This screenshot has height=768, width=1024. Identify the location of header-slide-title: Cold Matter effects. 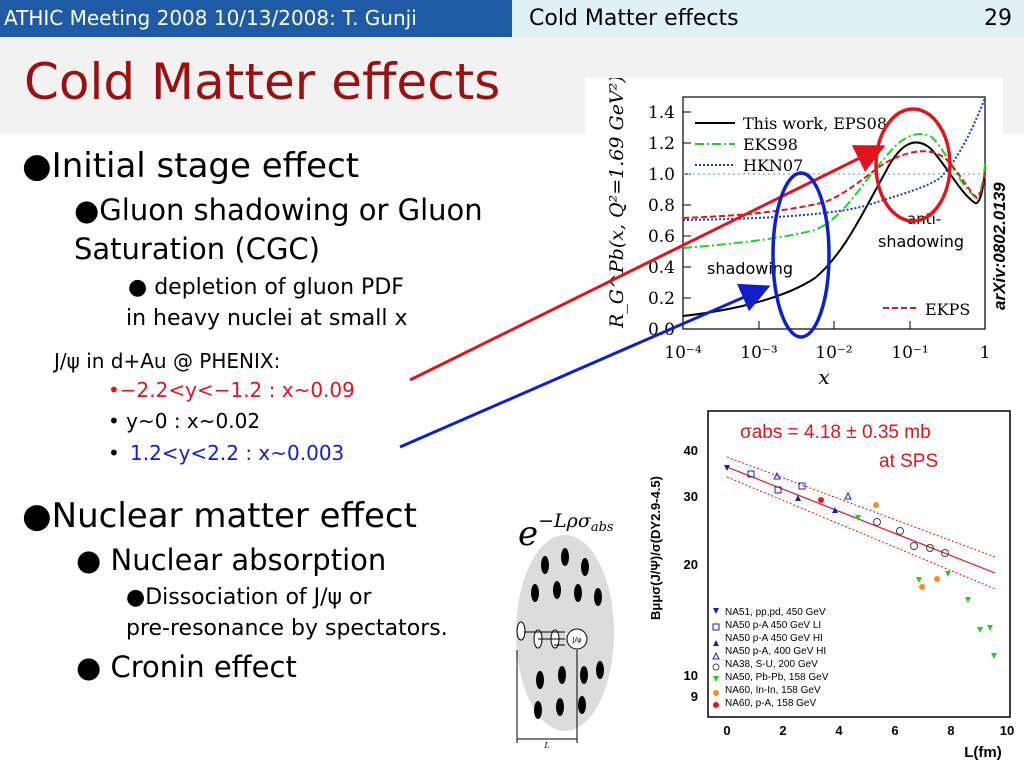
(634, 18).